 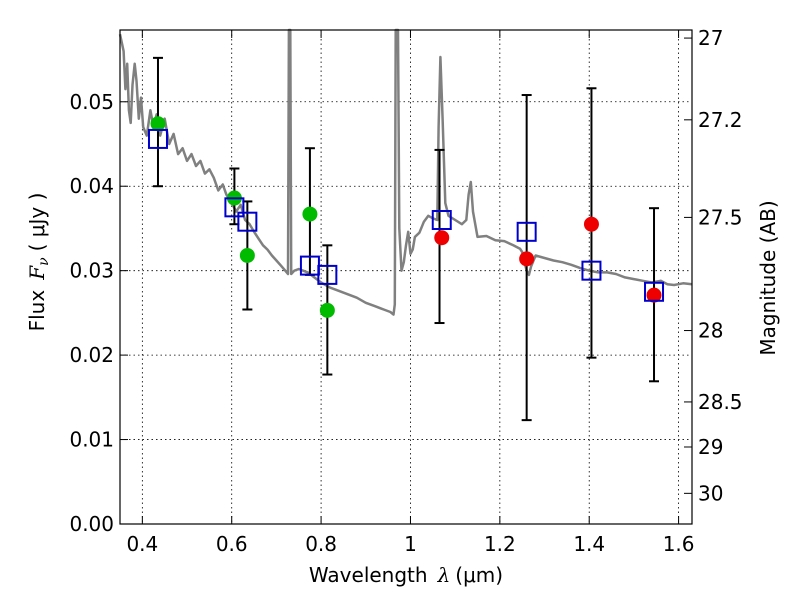 What do you see at coordinates (91, 440) in the screenshot?
I see `y-tick-label: 0.01` at bounding box center [91, 440].